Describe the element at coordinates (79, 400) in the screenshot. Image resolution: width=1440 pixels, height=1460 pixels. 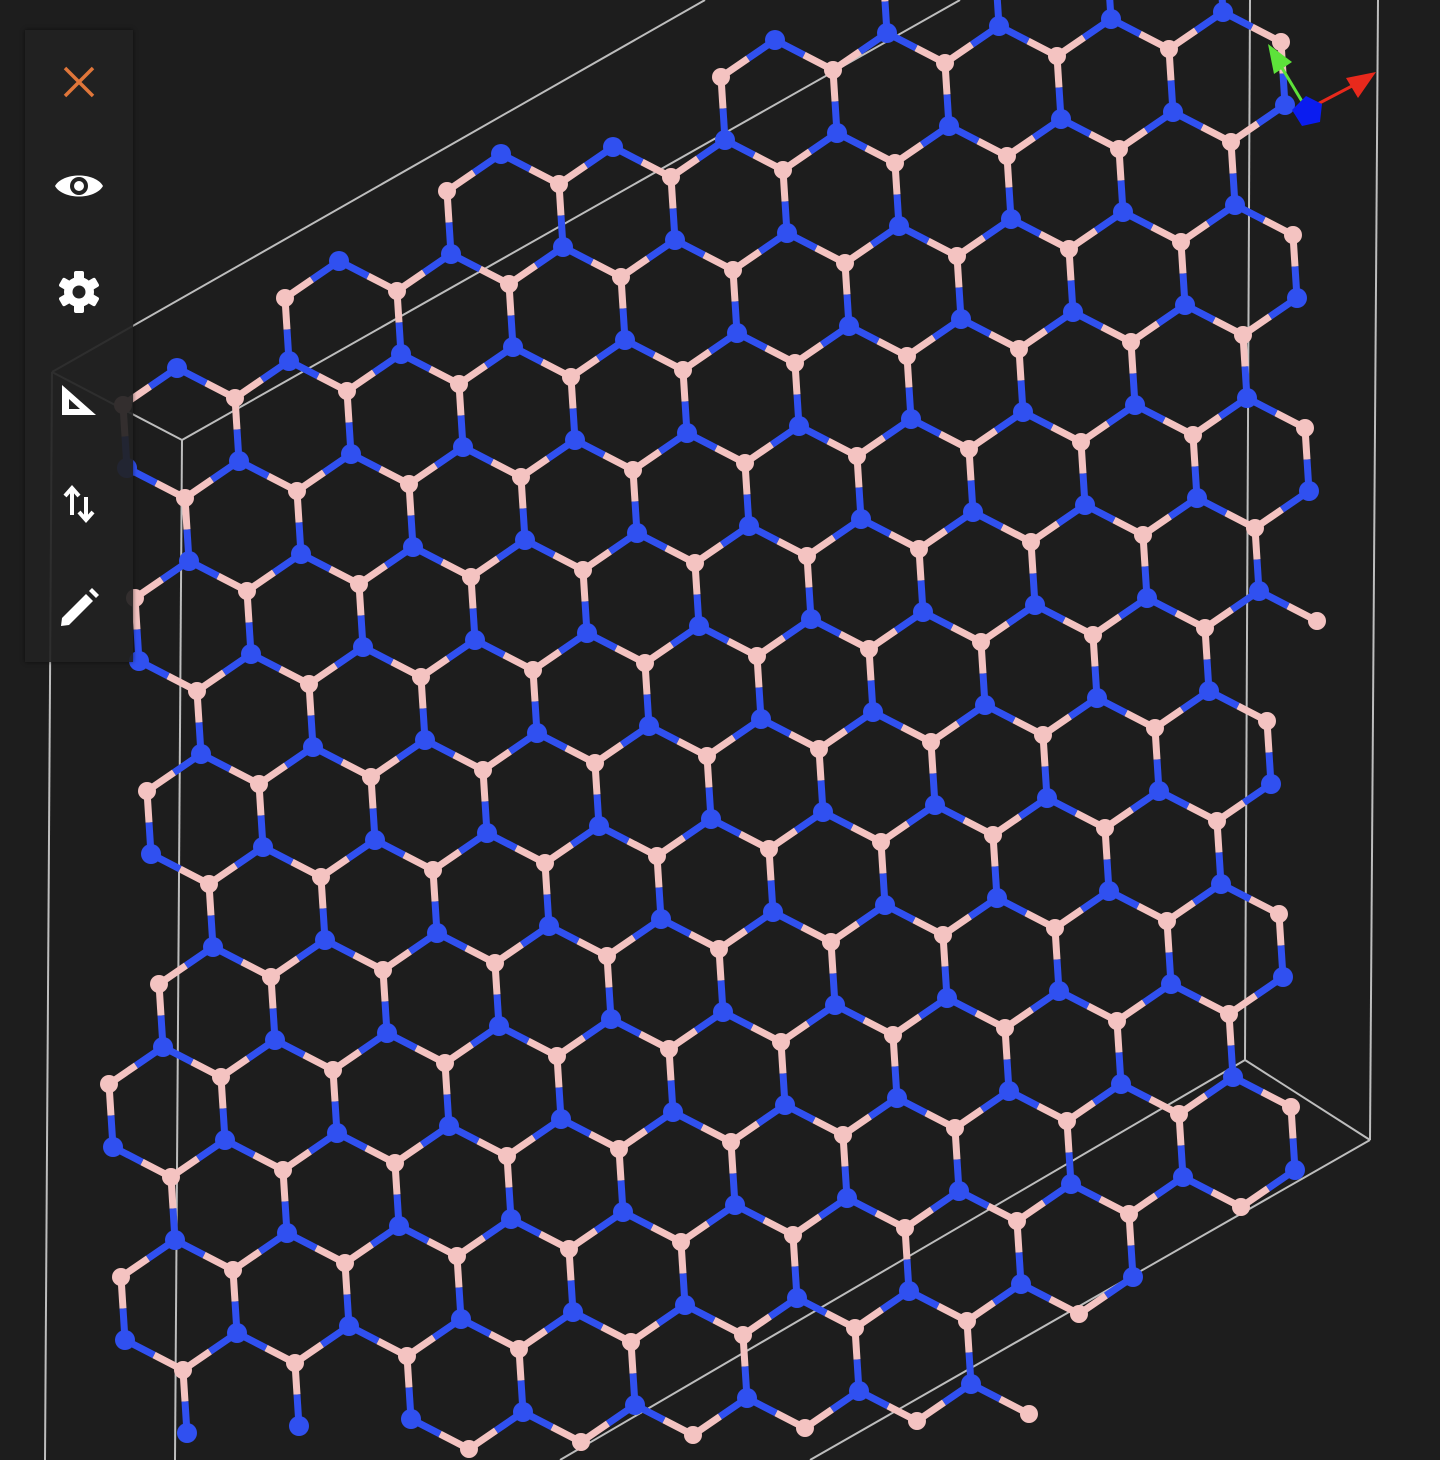
I see `measure-button` at that location.